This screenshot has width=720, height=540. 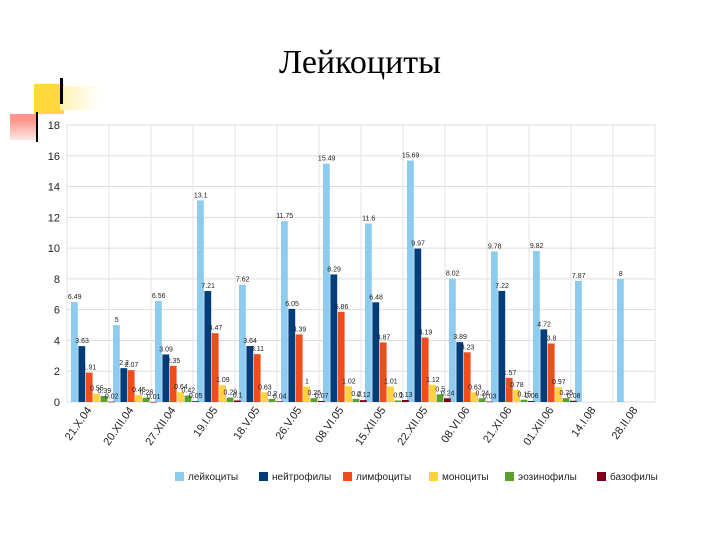 What do you see at coordinates (329, 425) in the screenshot?
I see `x-tick-label: 08.VI.05` at bounding box center [329, 425].